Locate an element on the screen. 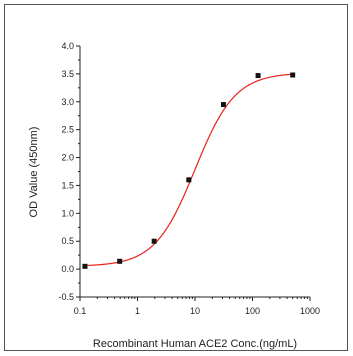 The height and width of the screenshot is (356, 353). x-tick-label: 0.1 is located at coordinates (80, 311).